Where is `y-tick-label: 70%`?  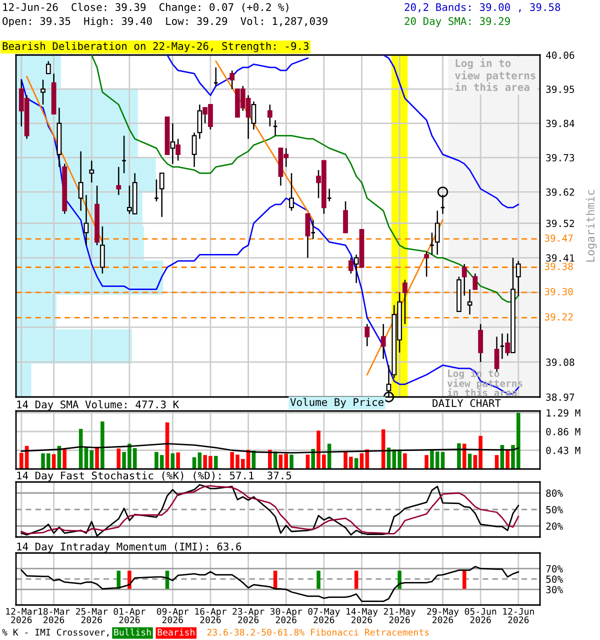
y-tick-label: 70% is located at coordinates (554, 568).